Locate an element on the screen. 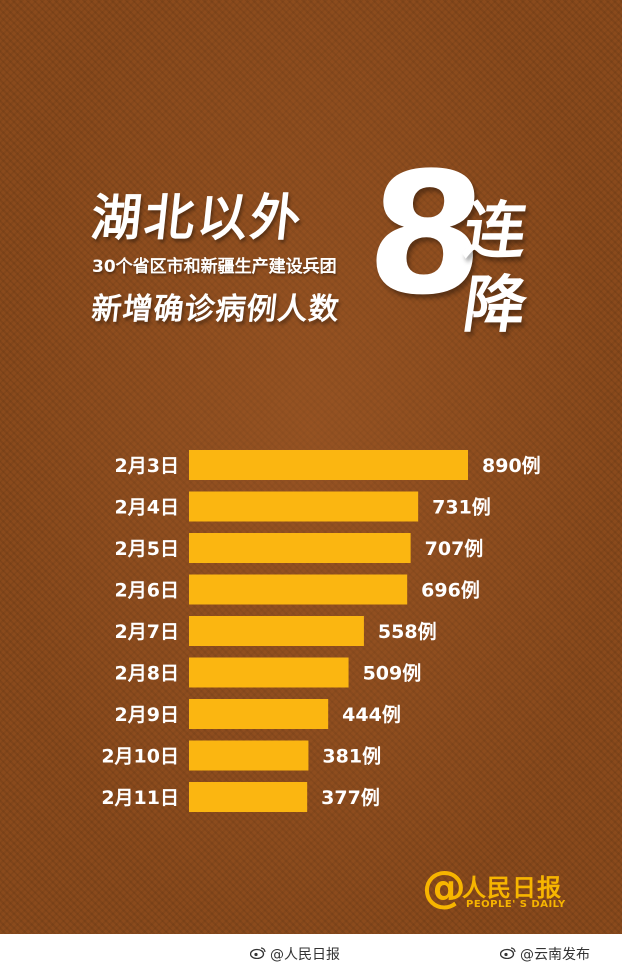 This screenshot has width=622, height=972. value-label: 444例 is located at coordinates (371, 714).